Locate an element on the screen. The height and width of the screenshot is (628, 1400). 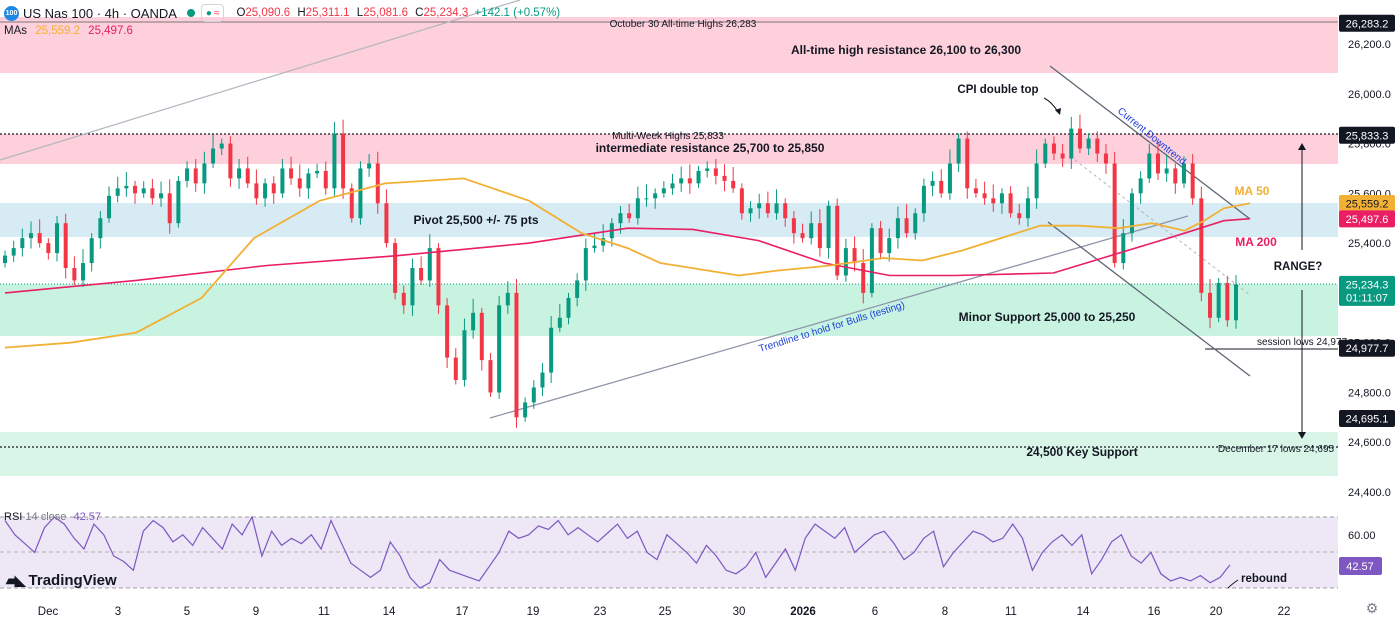
mas-legend: MAs 25,559.2 25,497.6 is located at coordinates (68, 31).